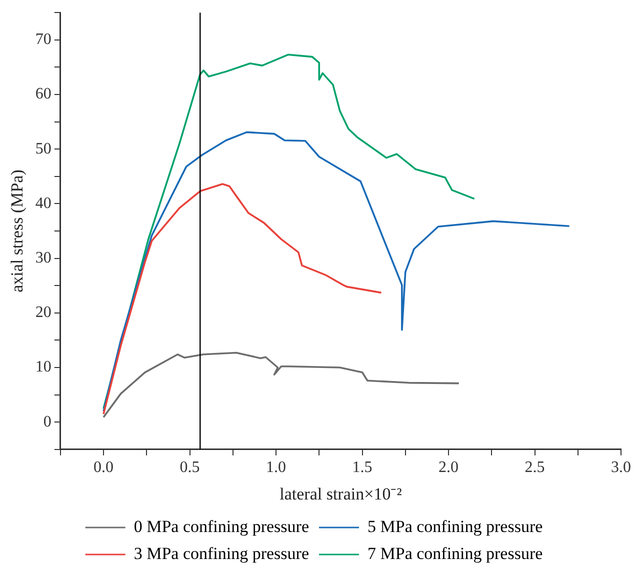 Image resolution: width=634 pixels, height=577 pixels. What do you see at coordinates (43, 367) in the screenshot?
I see `y-tick-label: 10` at bounding box center [43, 367].